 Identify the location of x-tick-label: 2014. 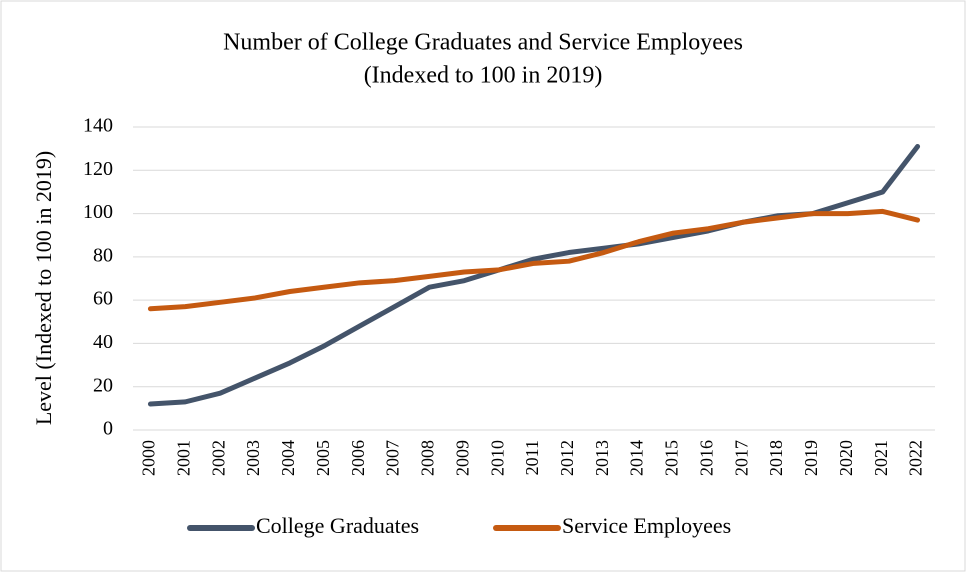
(637, 458).